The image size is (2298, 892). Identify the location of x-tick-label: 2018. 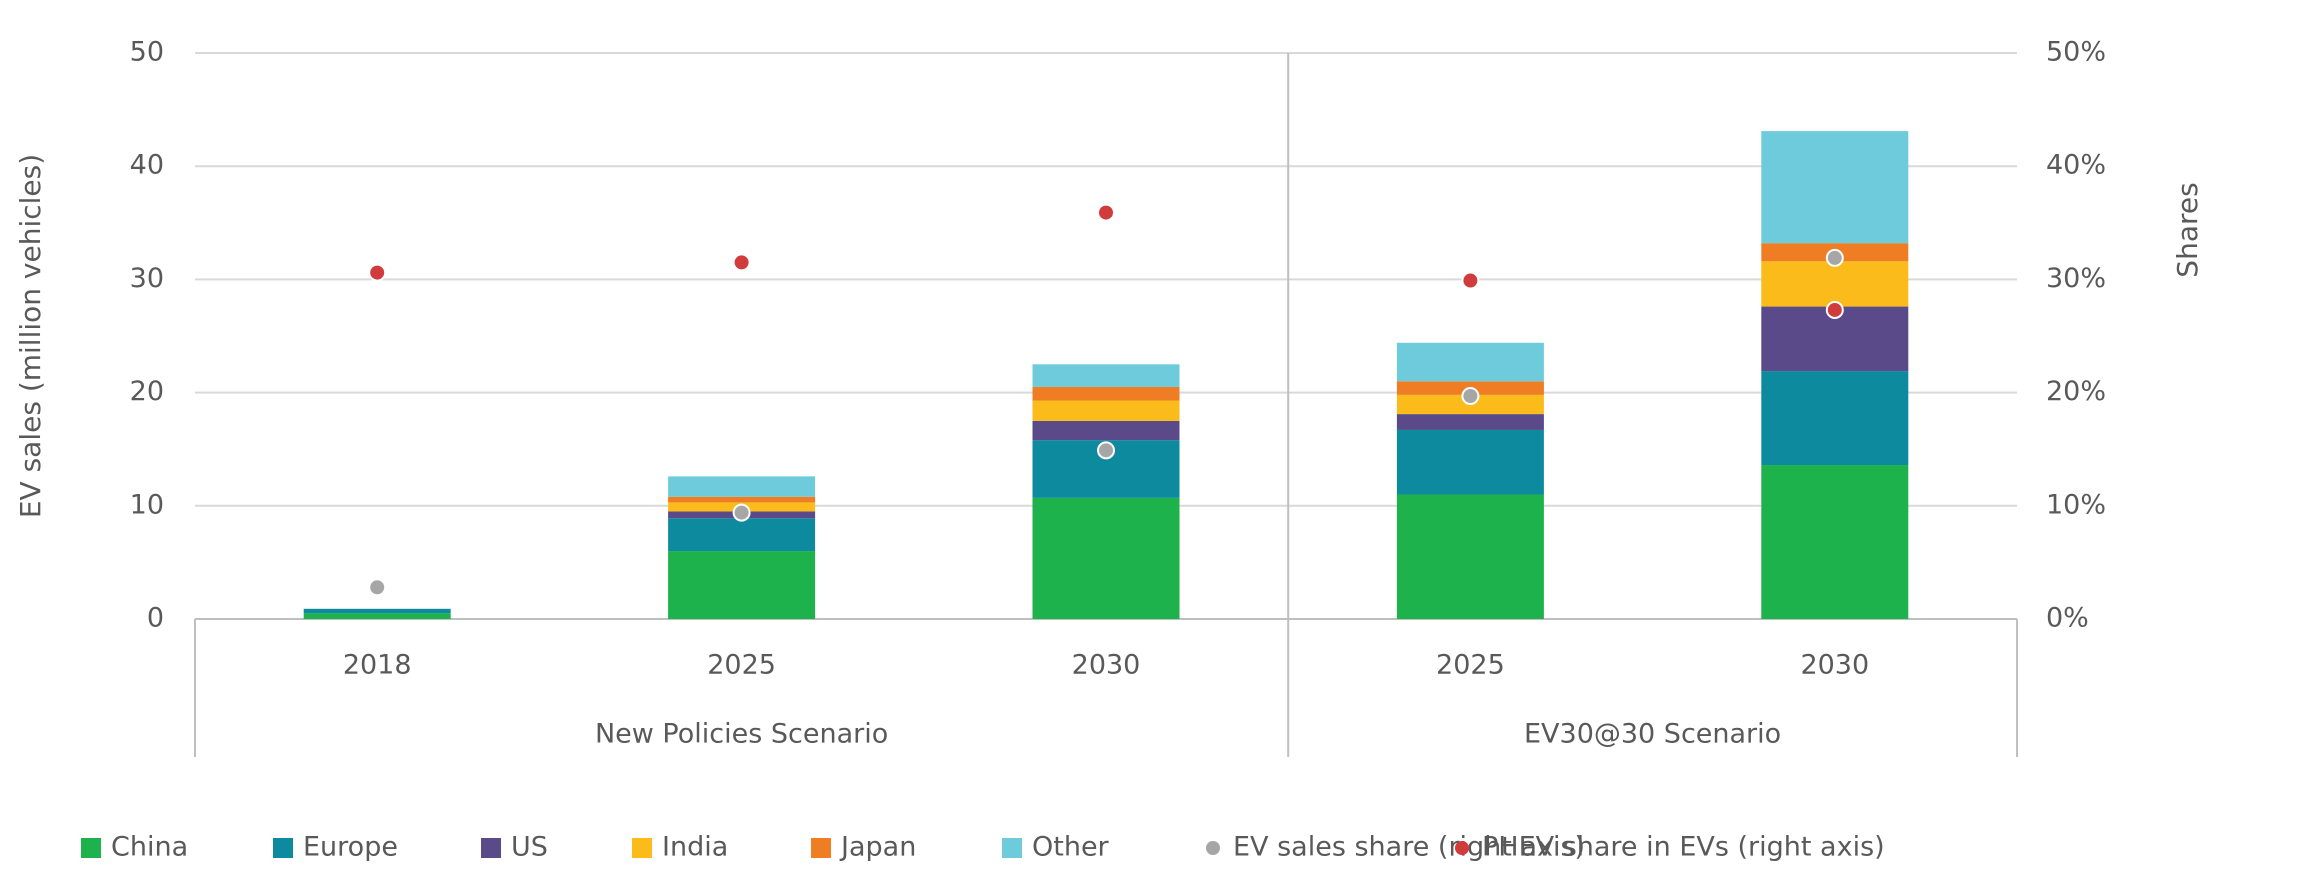
(377, 665).